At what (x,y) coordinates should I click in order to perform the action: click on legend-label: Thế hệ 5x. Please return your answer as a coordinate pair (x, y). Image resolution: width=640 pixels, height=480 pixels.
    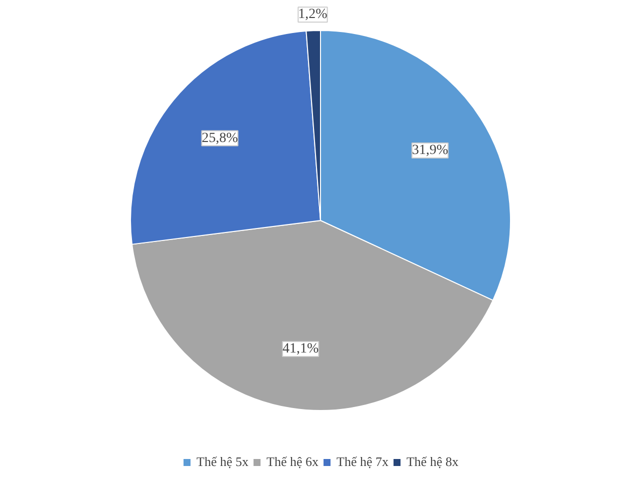
    Looking at the image, I should click on (222, 462).